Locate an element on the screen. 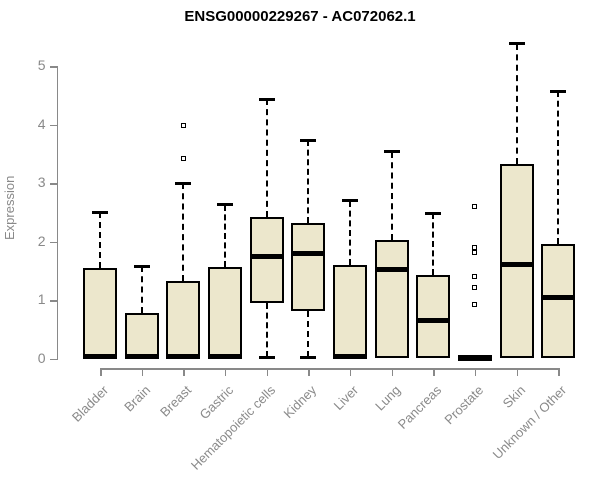 The height and width of the screenshot is (500, 600). y-tick-label: 1 is located at coordinates (41, 299).